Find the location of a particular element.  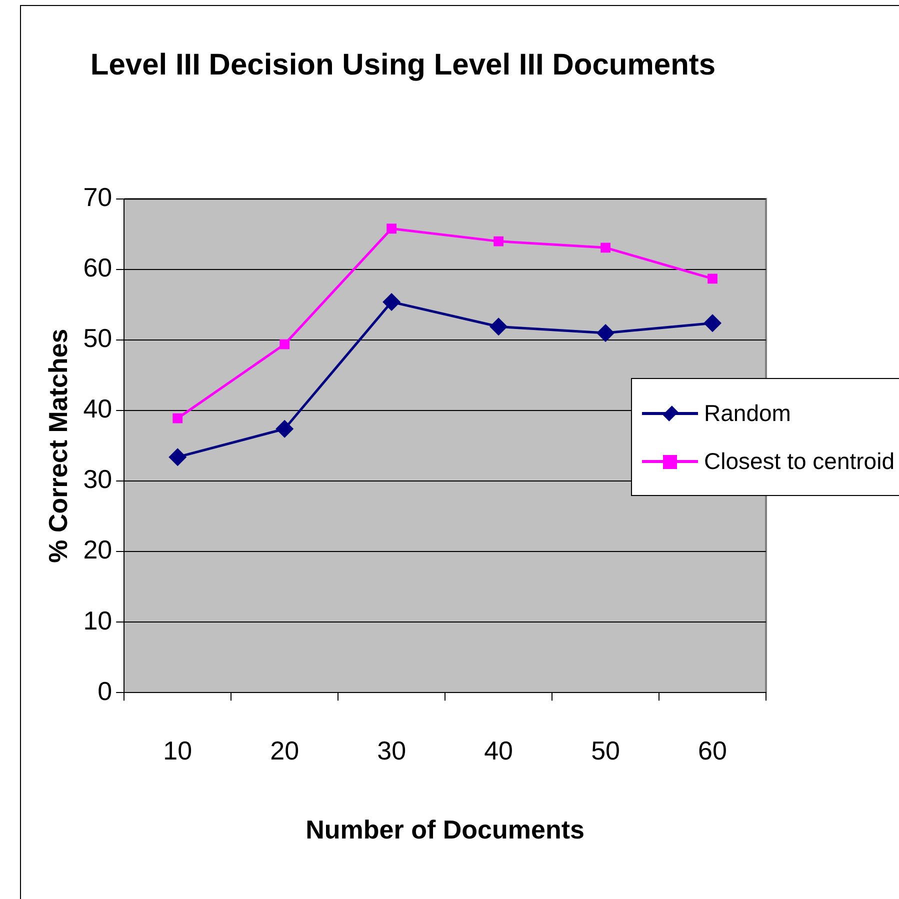

x-tick-label: 20 is located at coordinates (285, 750).